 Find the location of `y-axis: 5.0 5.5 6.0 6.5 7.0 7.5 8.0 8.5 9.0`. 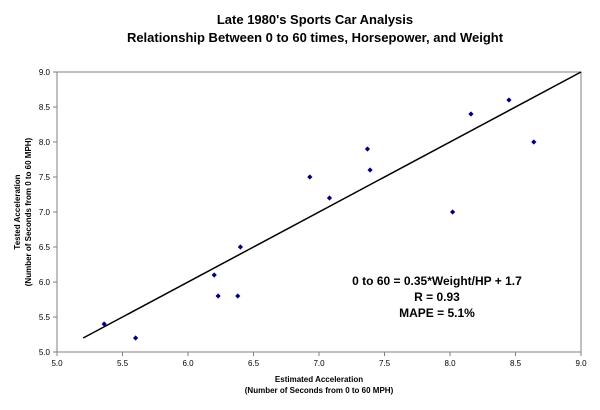

y-axis: 5.0 5.5 6.0 6.5 7.0 7.5 8.0 8.5 9.0 is located at coordinates (48, 212).